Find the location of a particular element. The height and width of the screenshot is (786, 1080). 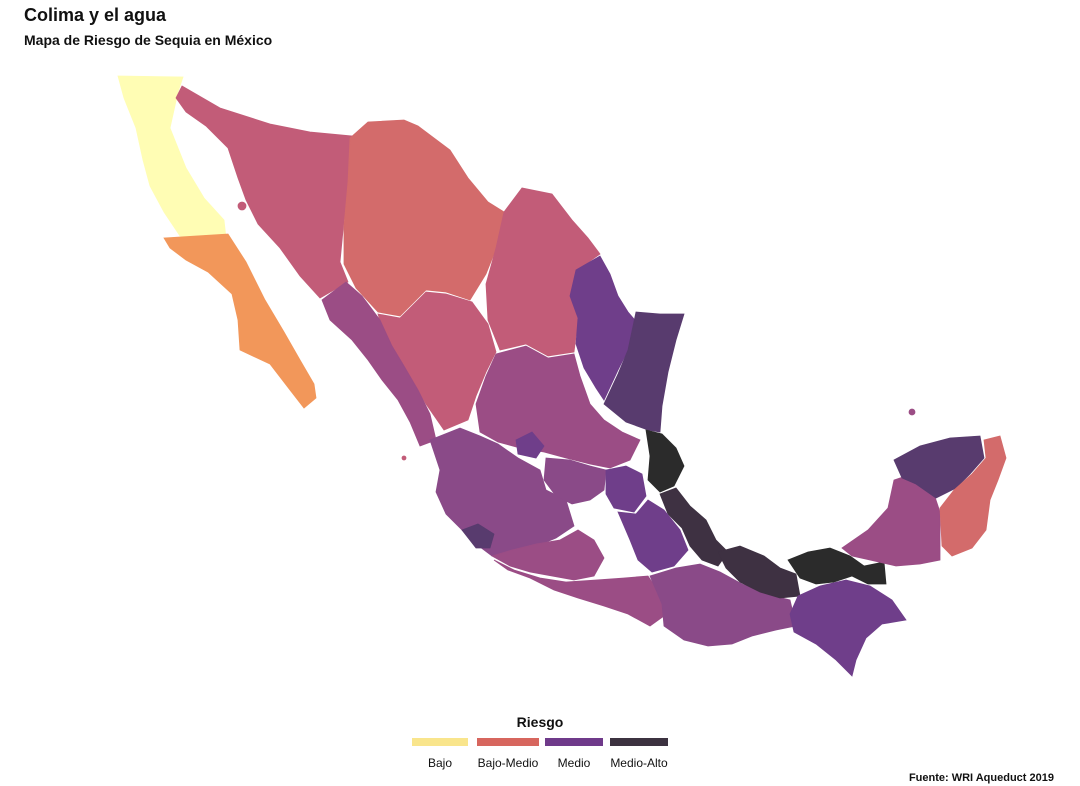

region-guanajuato is located at coordinates (575, 481).